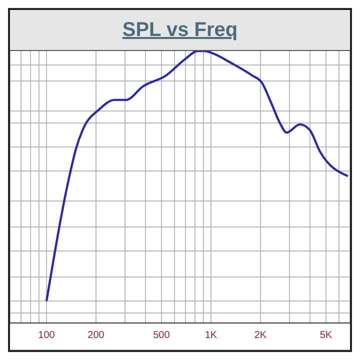  What do you see at coordinates (260, 336) in the screenshot?
I see `x-tick-label: 2K` at bounding box center [260, 336].